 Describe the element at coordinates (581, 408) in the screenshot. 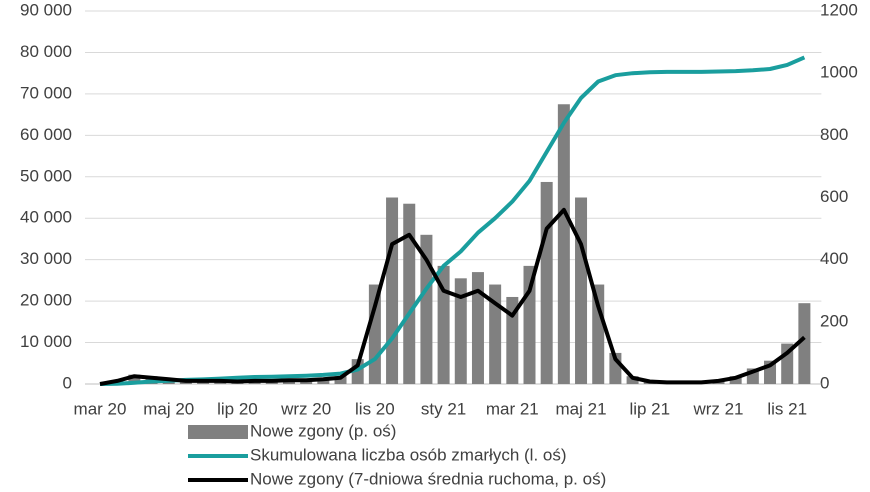

I see `x-tick-label: maj 21` at that location.